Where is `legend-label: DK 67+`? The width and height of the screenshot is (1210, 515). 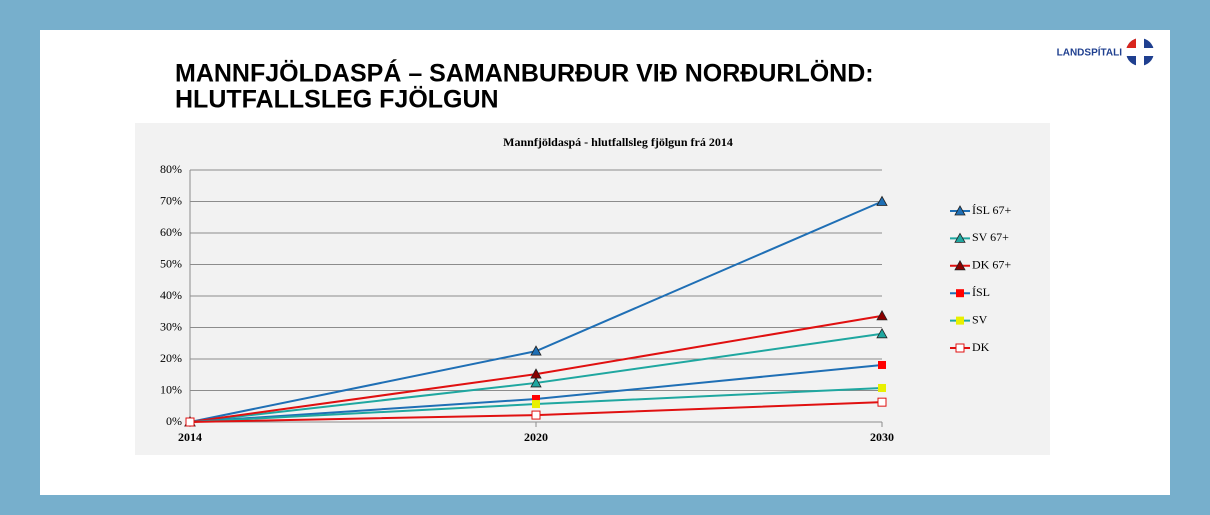
legend-label: DK 67+ is located at coordinates (991, 265).